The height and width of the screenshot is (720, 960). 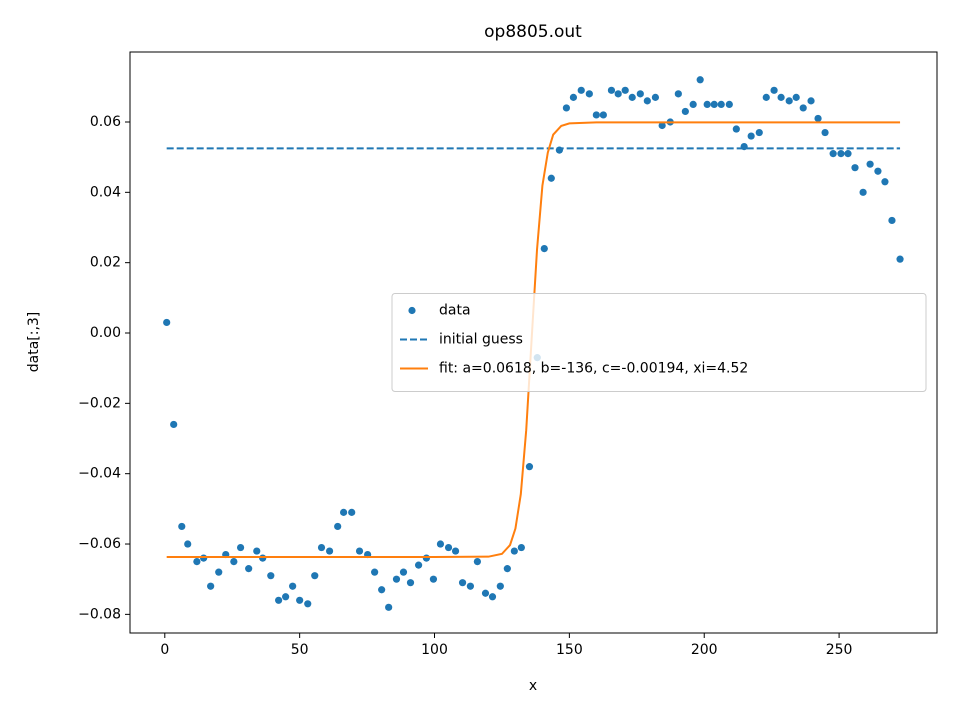 What do you see at coordinates (434, 650) in the screenshot?
I see `x-tick-label: 100` at bounding box center [434, 650].